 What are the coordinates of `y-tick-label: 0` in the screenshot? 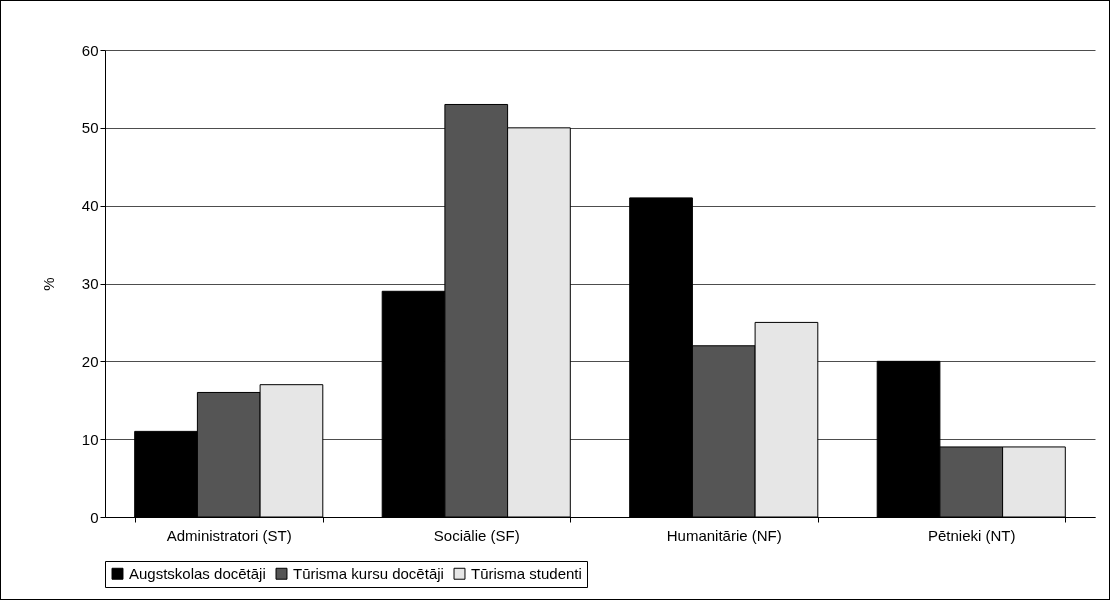 It's located at (94, 517).